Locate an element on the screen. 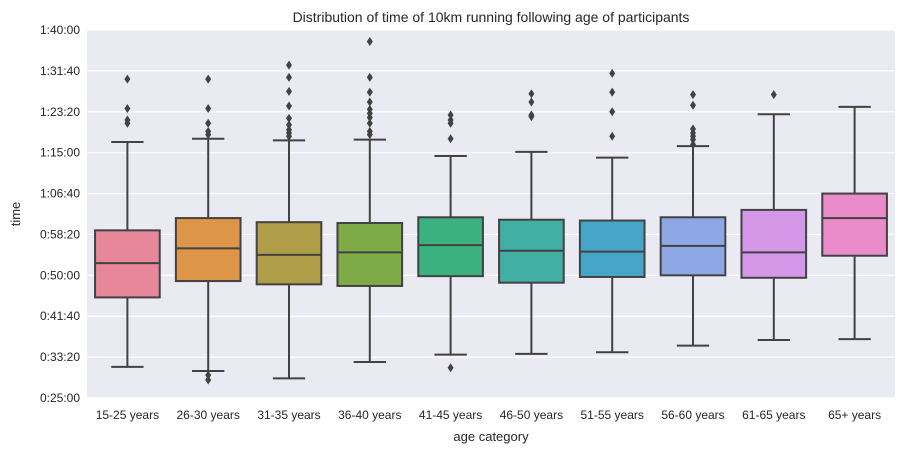 The image size is (905, 454). y-tick-label: 0:50:00 is located at coordinates (60, 275).